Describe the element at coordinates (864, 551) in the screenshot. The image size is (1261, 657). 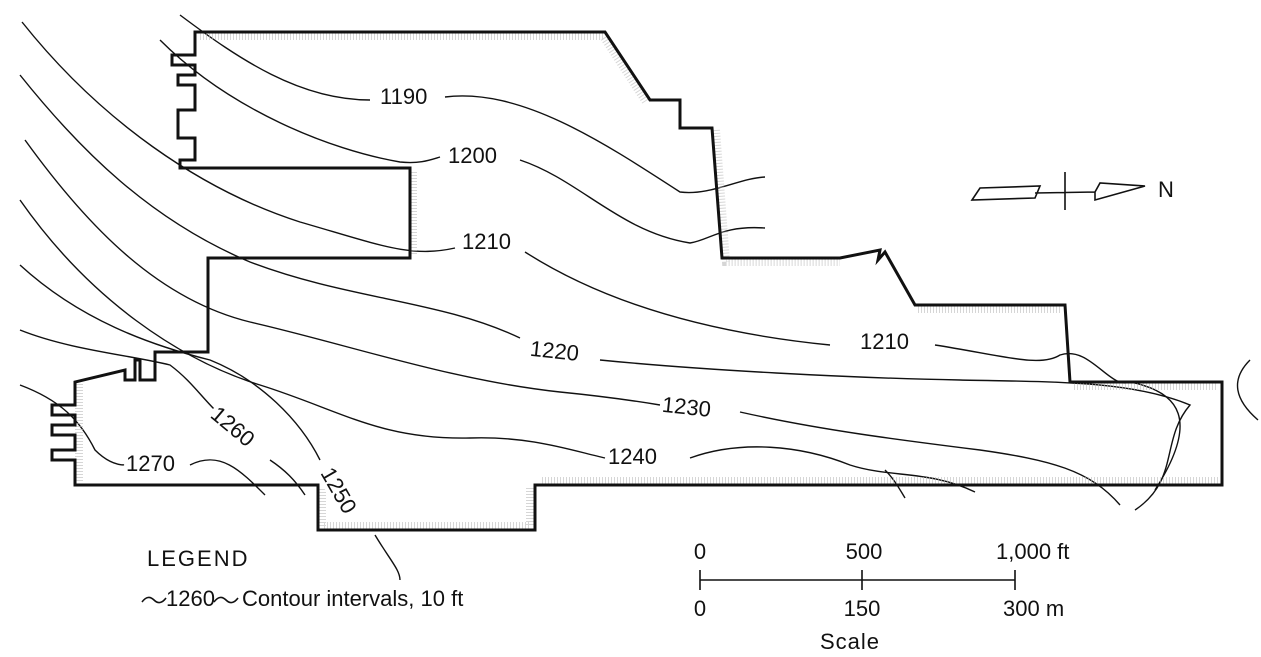
I see `scale-label: 500` at that location.